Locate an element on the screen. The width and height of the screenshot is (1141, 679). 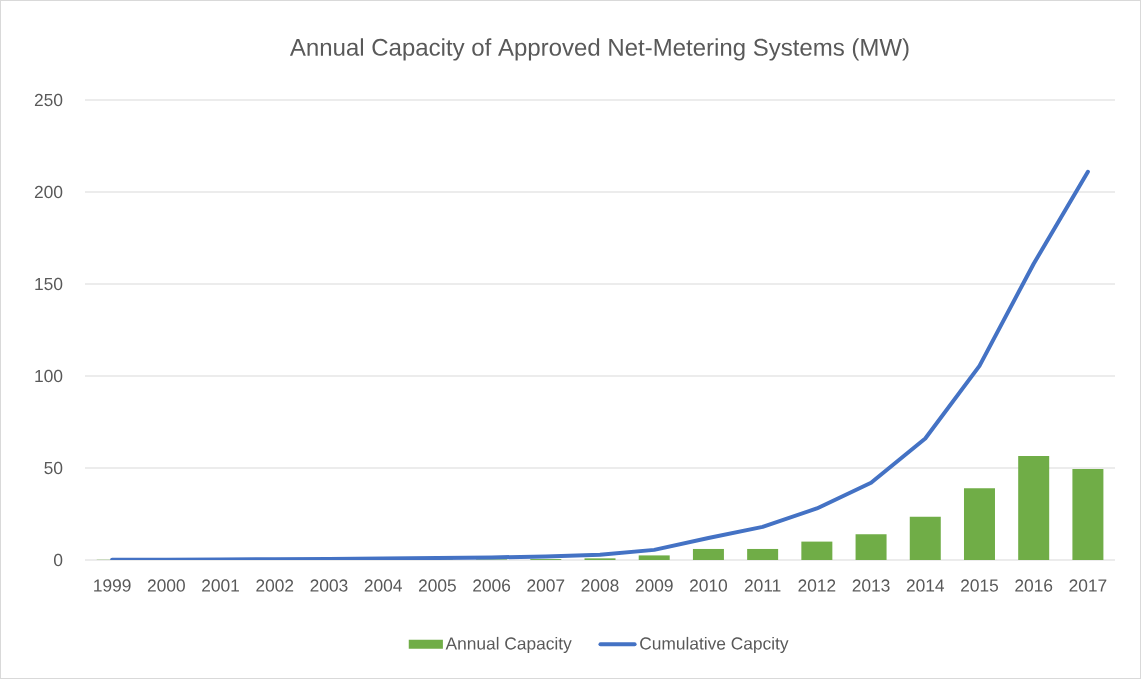
y-tick-label: 100 is located at coordinates (49, 376).